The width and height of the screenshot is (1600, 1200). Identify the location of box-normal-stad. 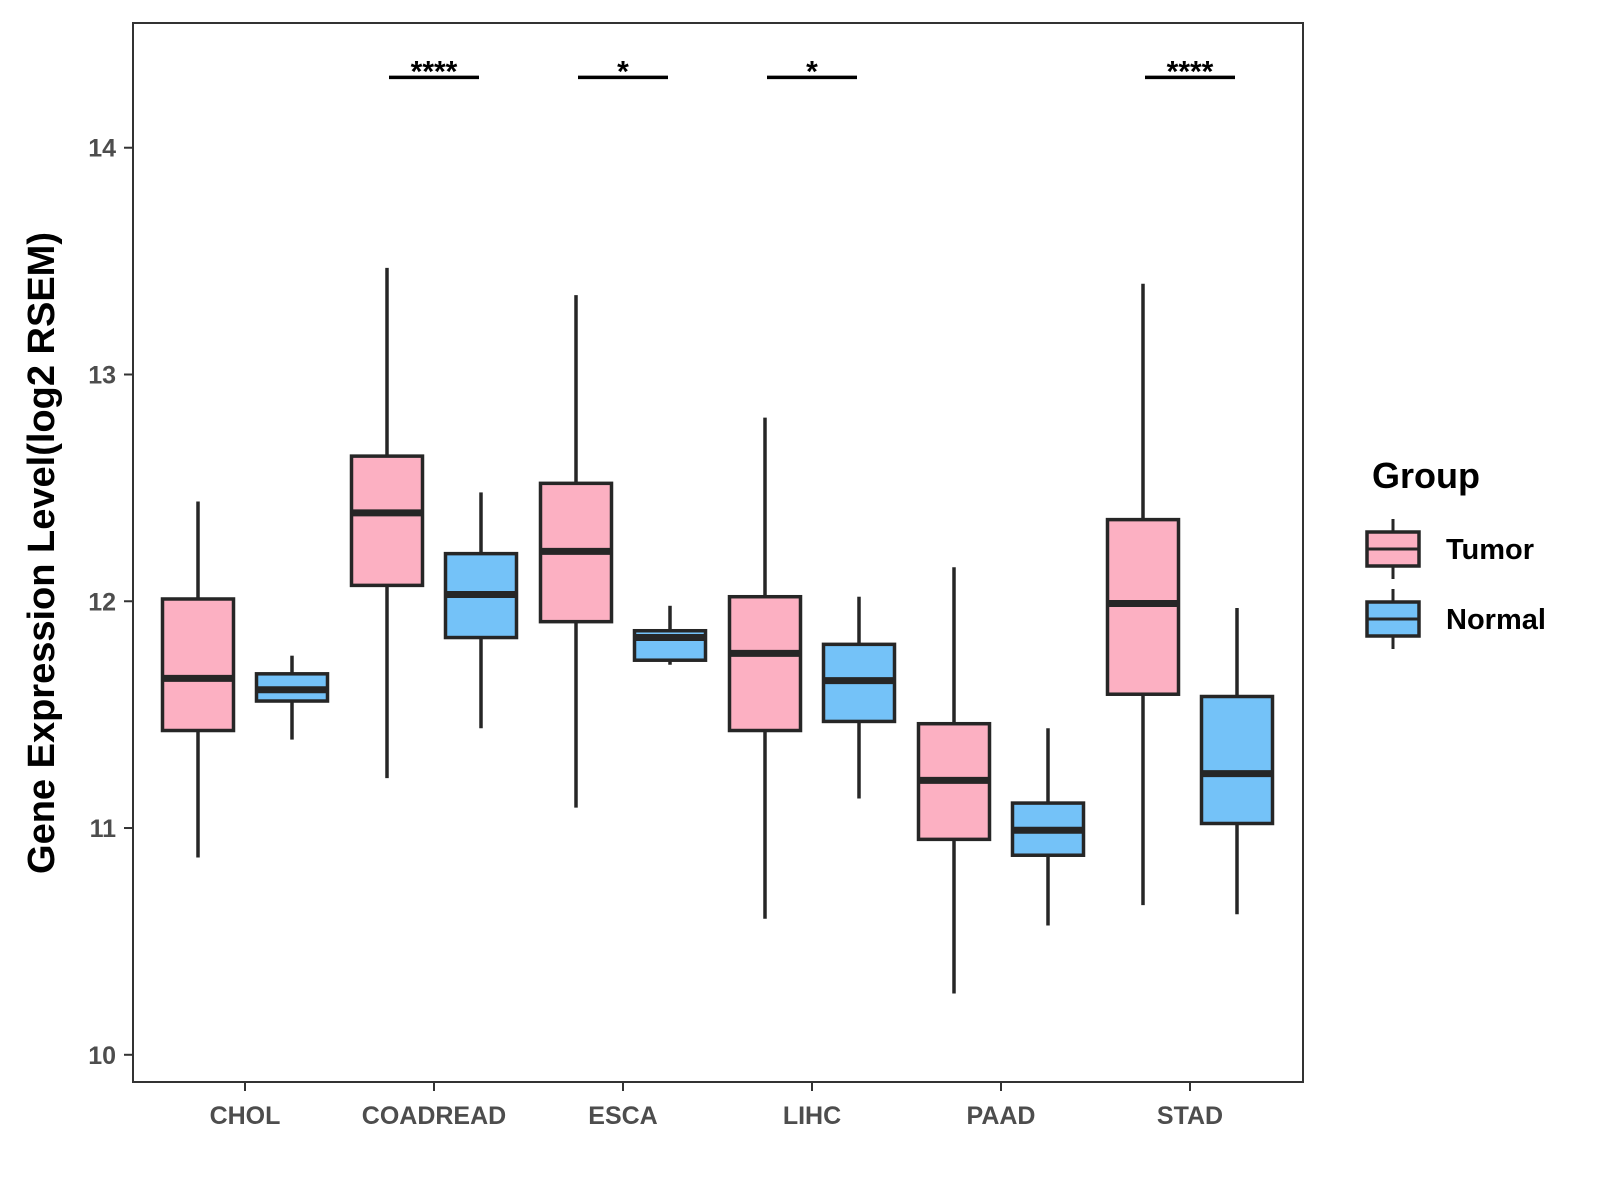
(1237, 761).